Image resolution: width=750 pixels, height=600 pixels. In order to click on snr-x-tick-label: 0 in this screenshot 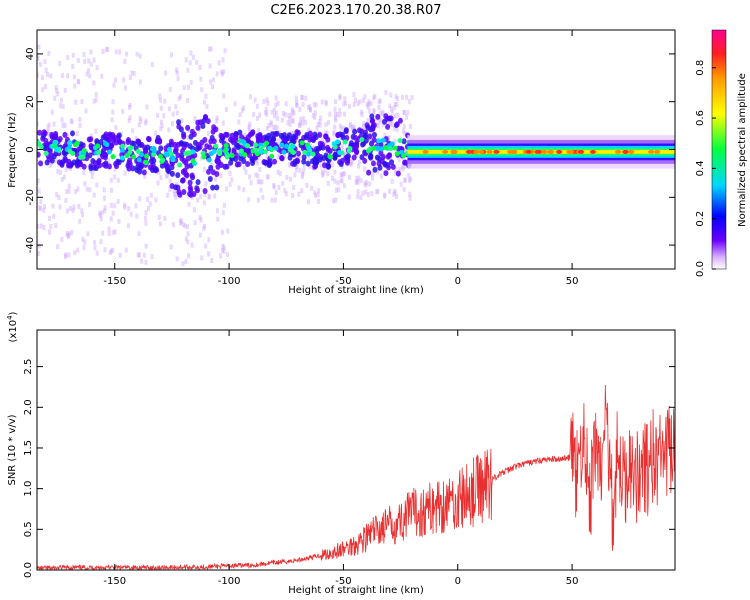, I will do `click(458, 581)`.